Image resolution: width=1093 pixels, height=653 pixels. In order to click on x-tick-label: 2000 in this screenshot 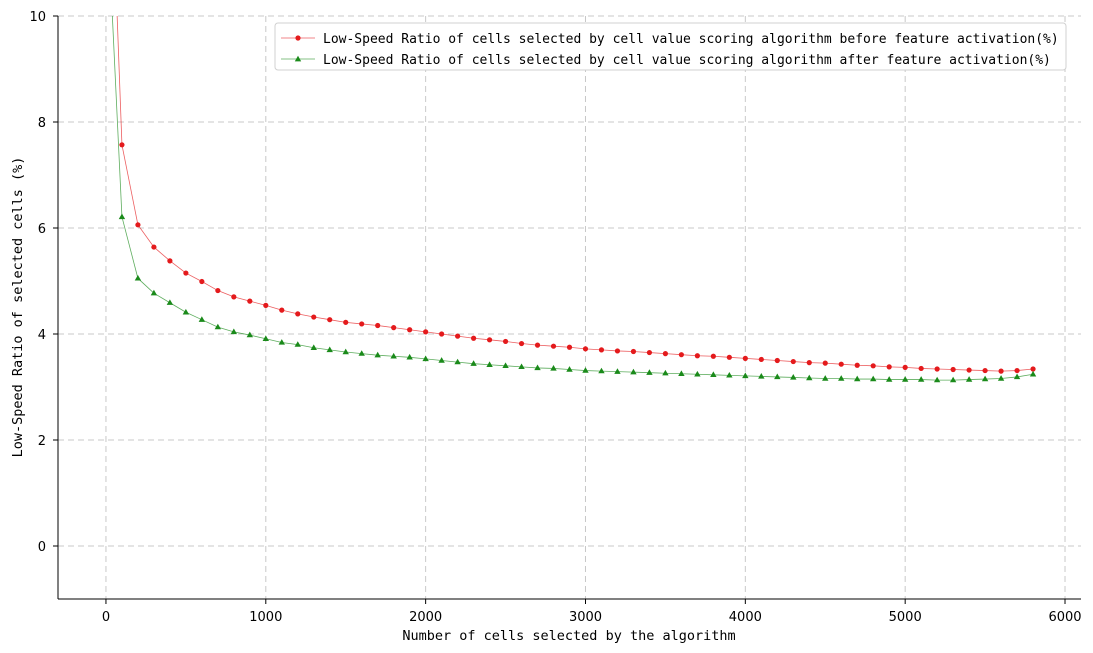, I will do `click(425, 617)`.